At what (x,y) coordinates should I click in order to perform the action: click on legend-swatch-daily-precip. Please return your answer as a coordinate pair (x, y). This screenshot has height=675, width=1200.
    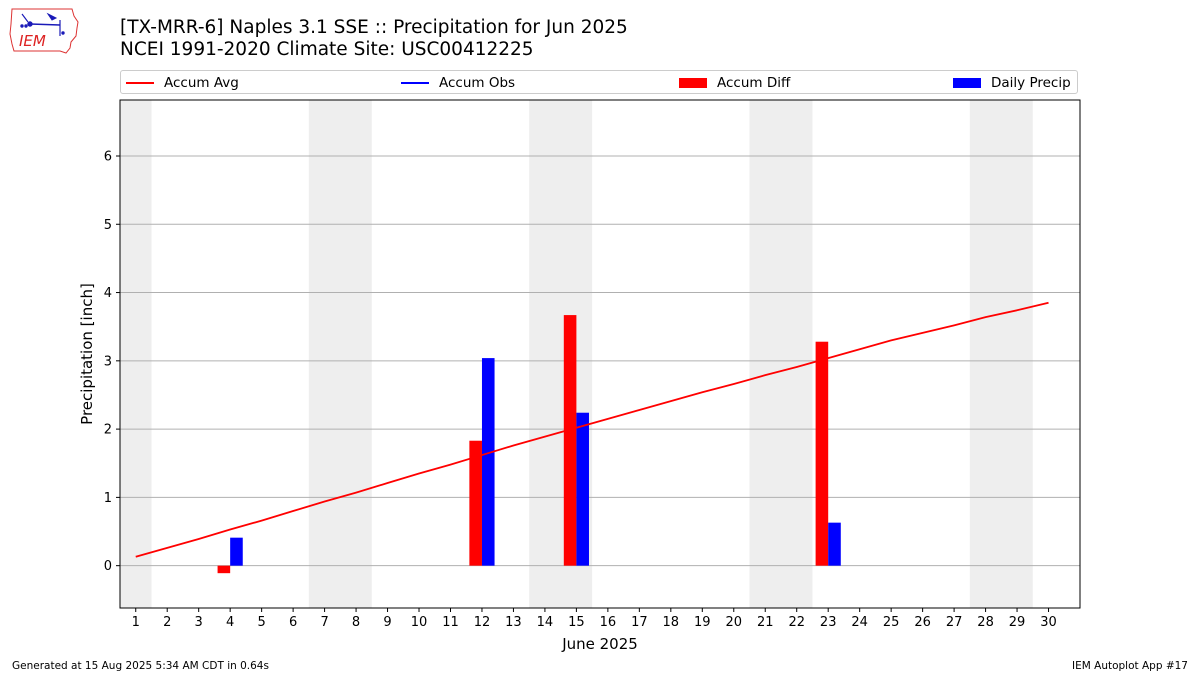
    Looking at the image, I should click on (967, 83).